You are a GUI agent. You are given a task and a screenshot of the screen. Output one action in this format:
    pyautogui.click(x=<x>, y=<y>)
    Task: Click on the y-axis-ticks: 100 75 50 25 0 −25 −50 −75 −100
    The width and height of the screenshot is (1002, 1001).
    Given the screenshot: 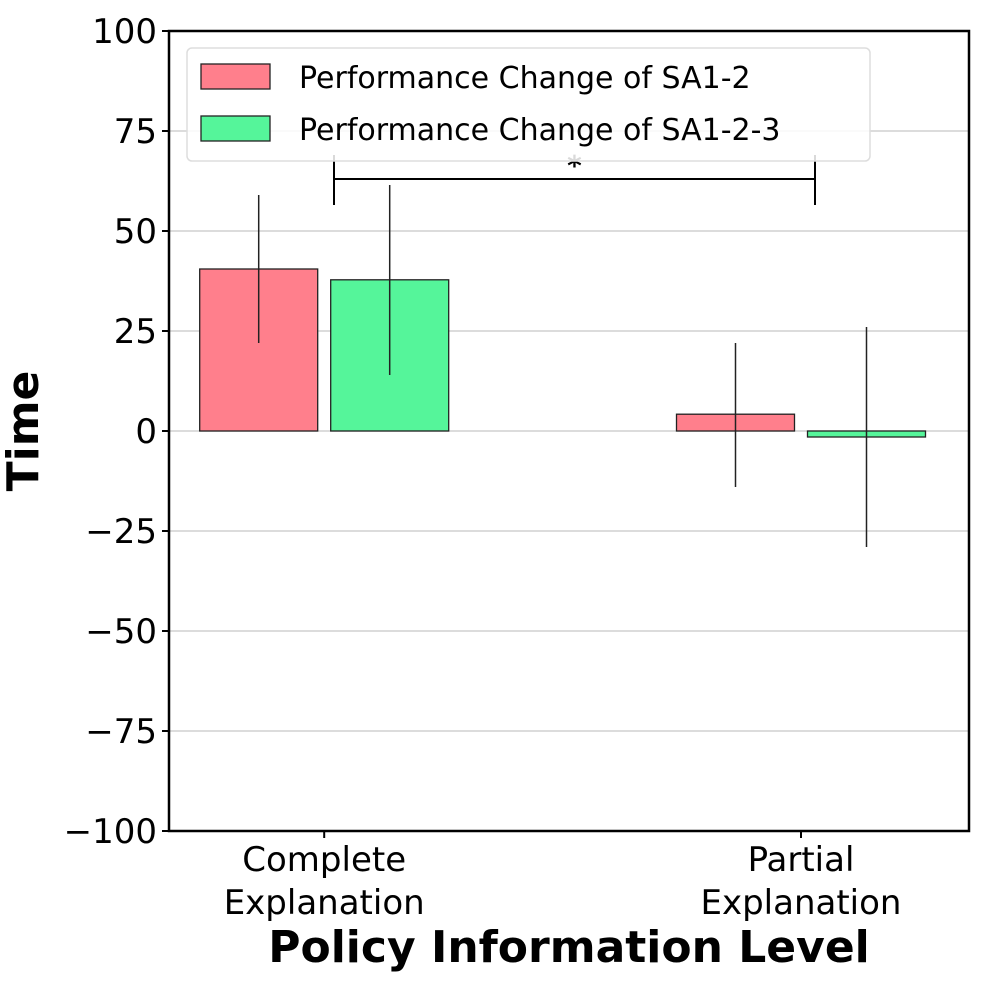 What is the action you would take?
    pyautogui.click(x=116, y=432)
    